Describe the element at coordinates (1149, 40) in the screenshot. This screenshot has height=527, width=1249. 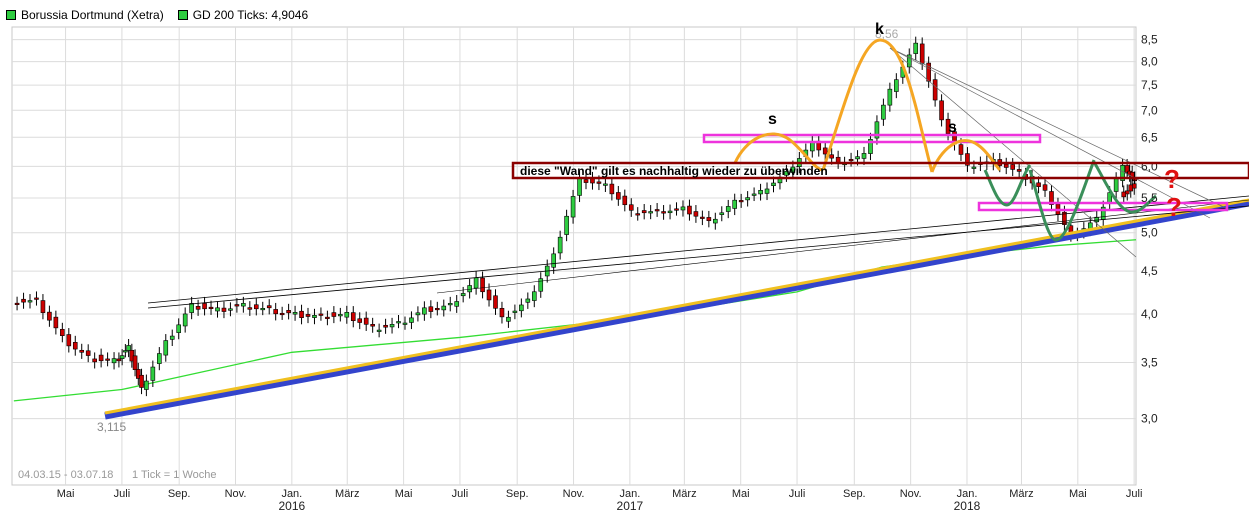
I see `y-tick-label: 8,5` at that location.